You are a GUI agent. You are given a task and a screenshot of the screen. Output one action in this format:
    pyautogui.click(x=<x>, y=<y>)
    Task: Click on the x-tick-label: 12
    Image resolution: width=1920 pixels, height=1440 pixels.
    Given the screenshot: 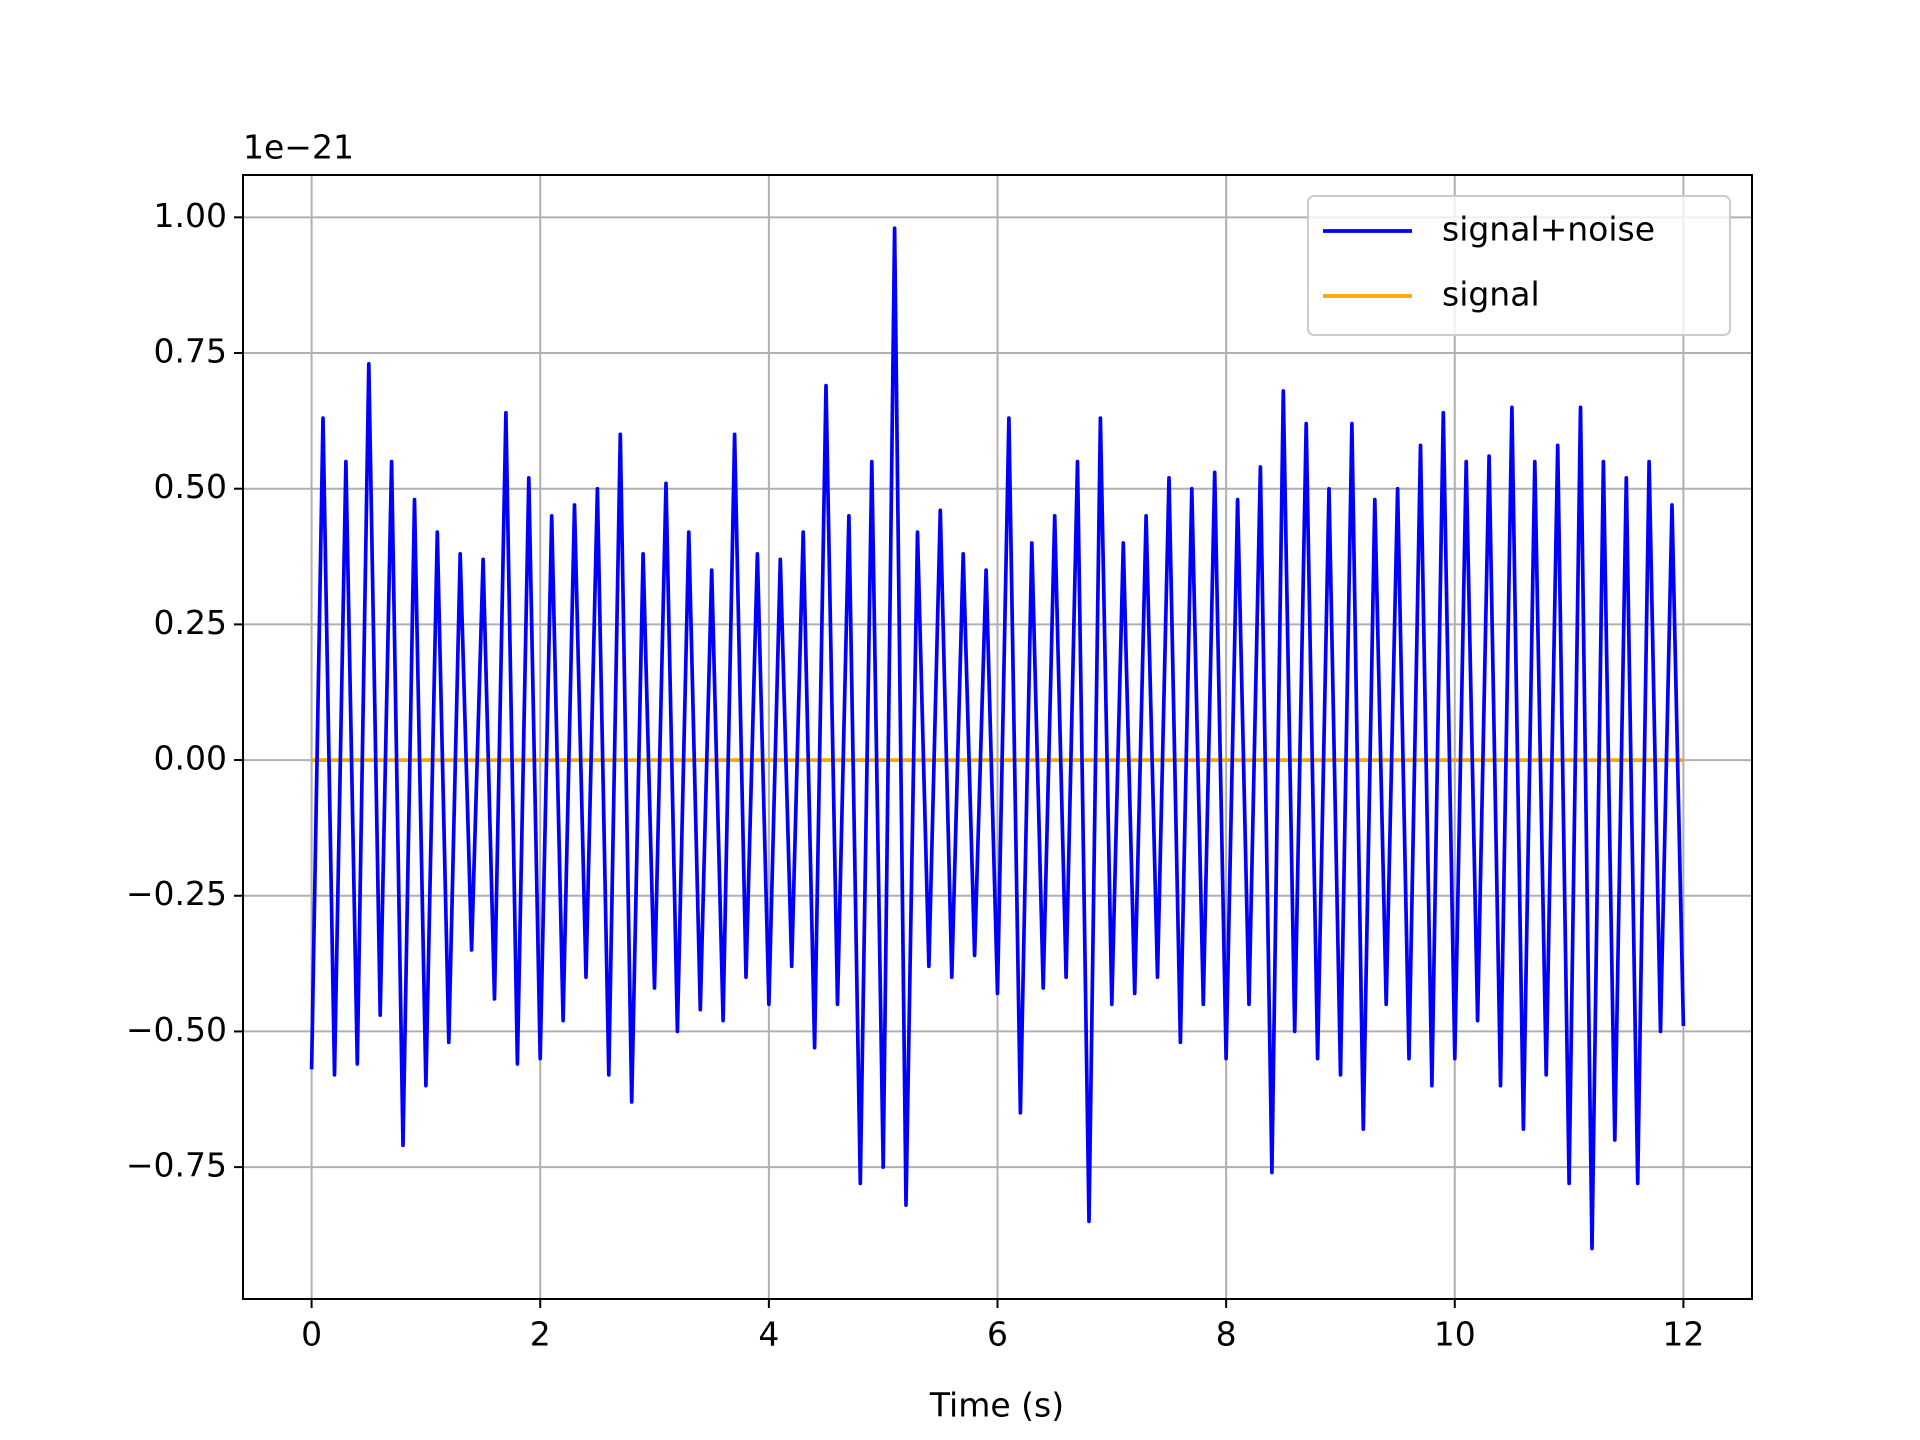 What is the action you would take?
    pyautogui.click(x=1683, y=1334)
    